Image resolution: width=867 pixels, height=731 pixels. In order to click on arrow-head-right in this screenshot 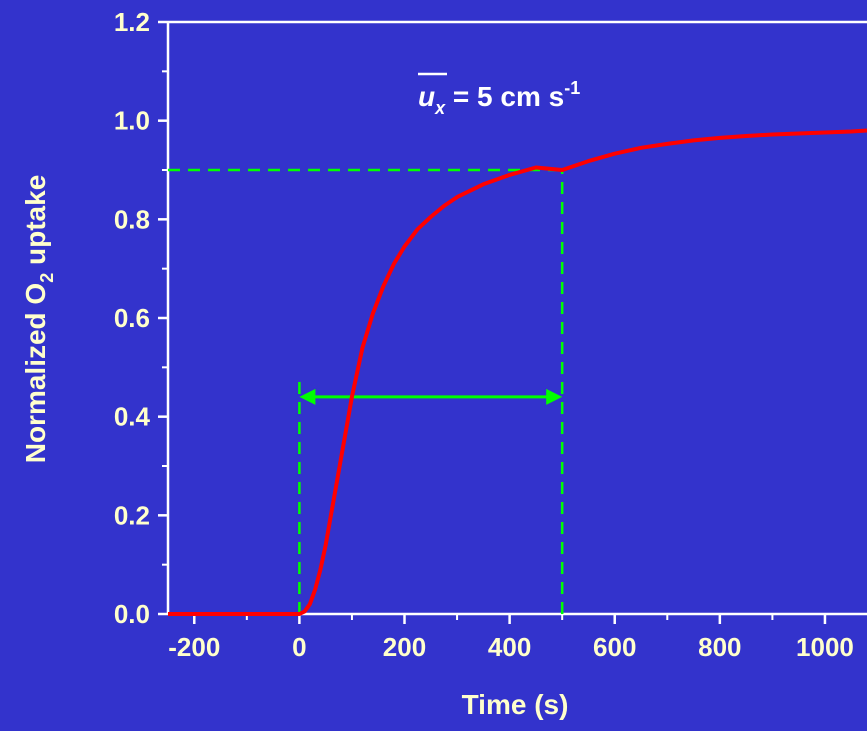, I will do `click(554, 396)`.